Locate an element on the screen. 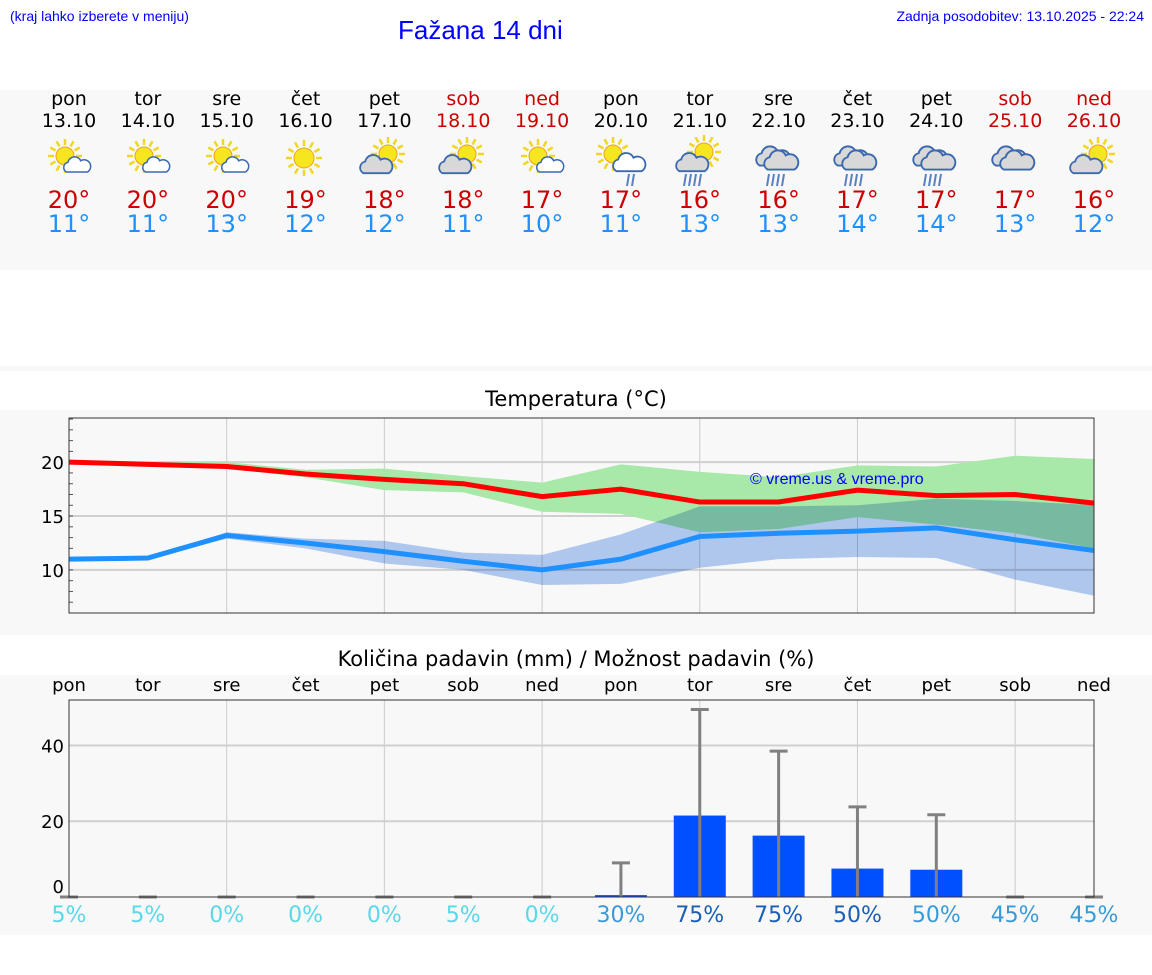 Image resolution: width=1152 pixels, height=975 pixels. day-column: čet 16.10 19° 12° is located at coordinates (306, 163).